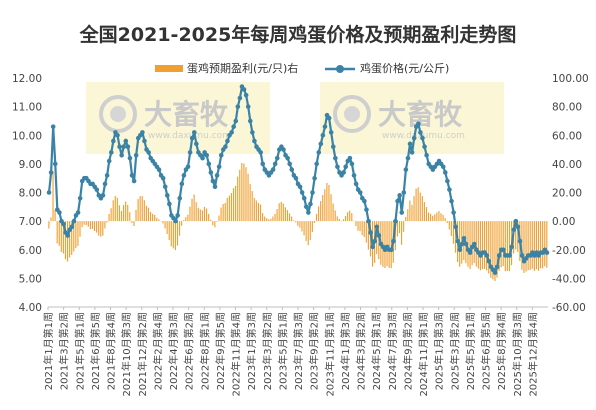 This screenshot has width=596, height=410. What do you see at coordinates (376, 351) in the screenshot?
I see `x-tick-label: 2024年5月第1周` at bounding box center [376, 351].